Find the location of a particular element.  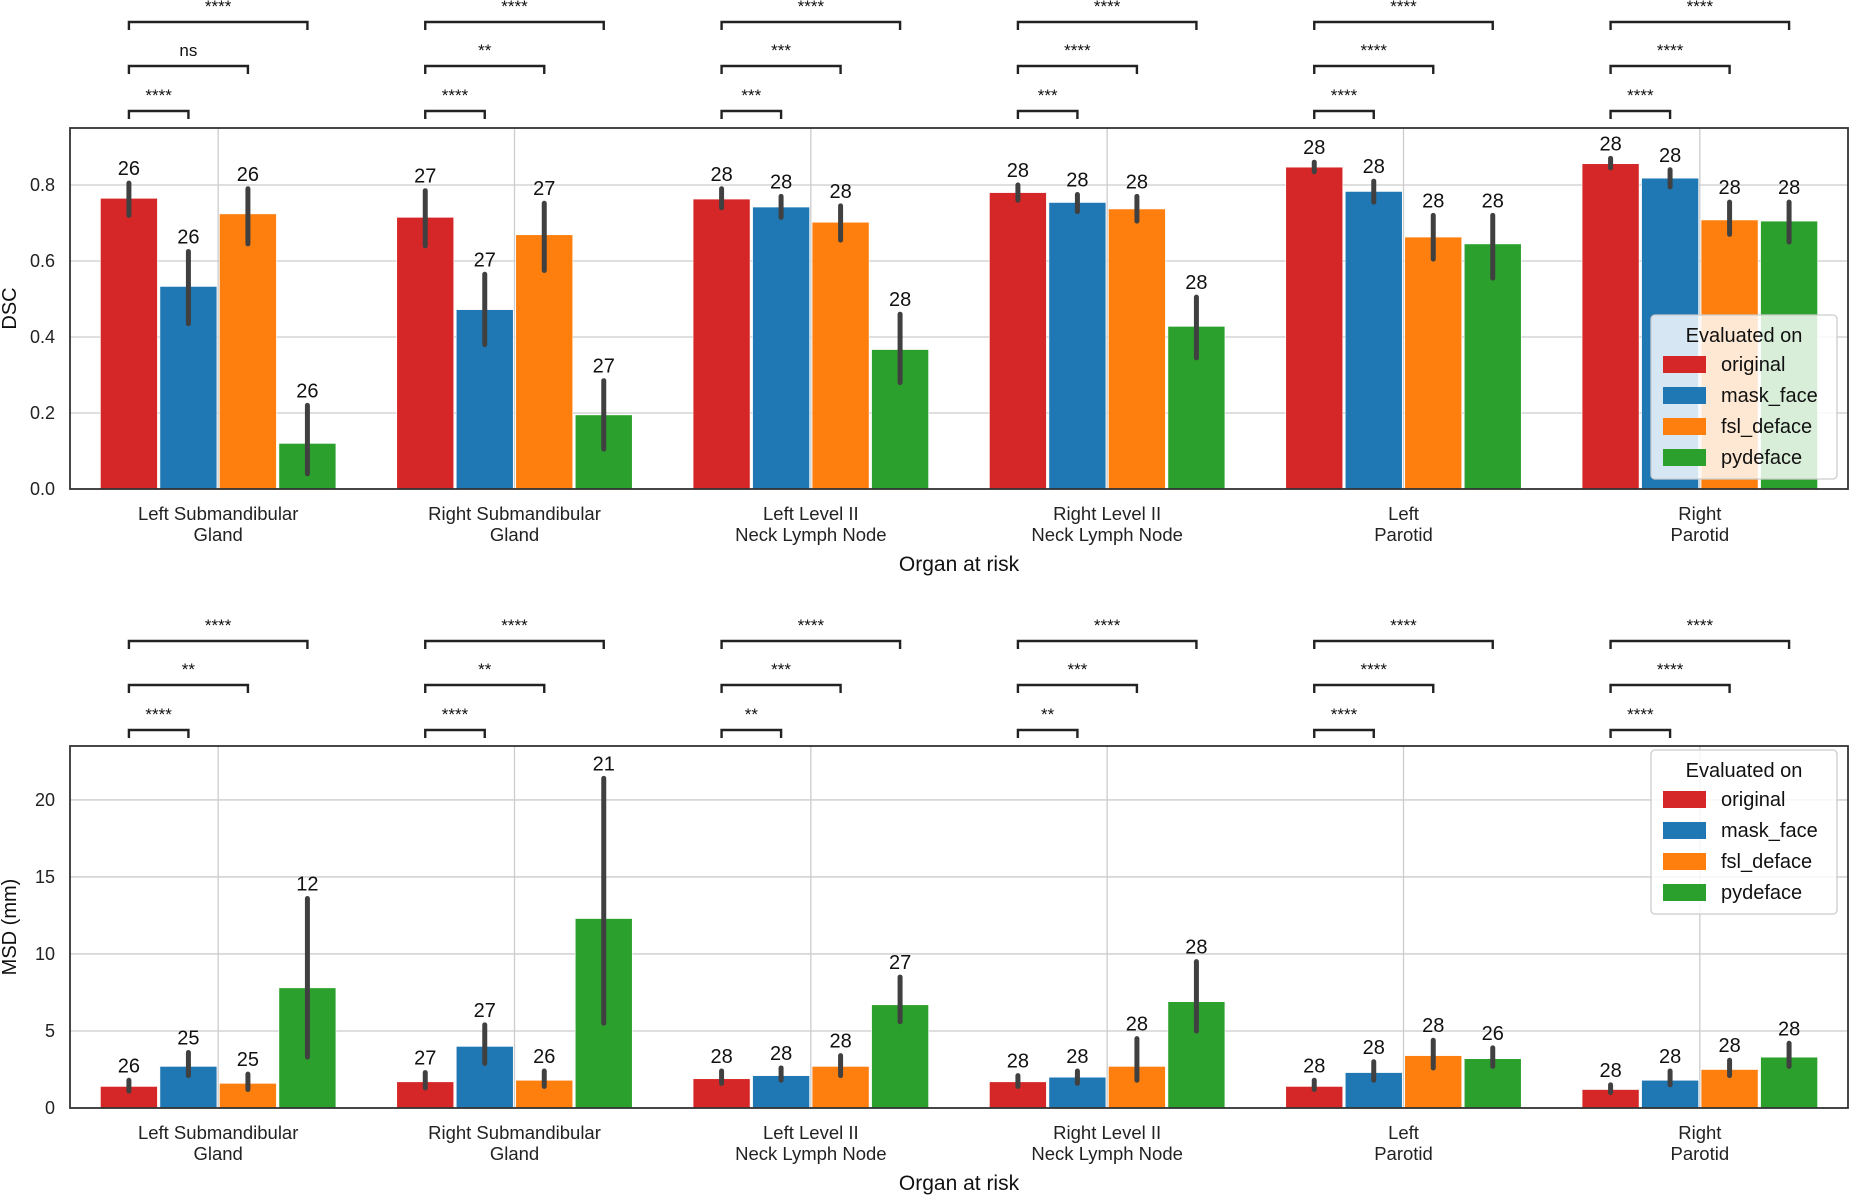

x-tick-label: Left Parotid is located at coordinates (1403, 524).